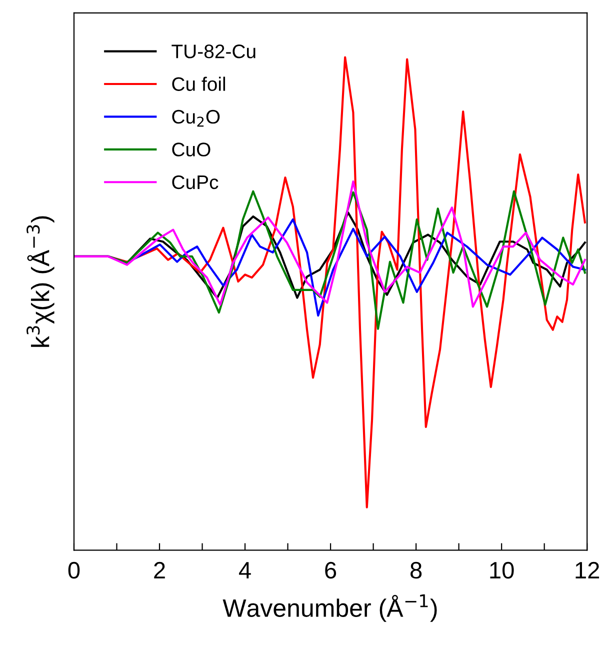 Image resolution: width=604 pixels, height=645 pixels. What do you see at coordinates (330, 570) in the screenshot?
I see `x-tick-label: 6` at bounding box center [330, 570].